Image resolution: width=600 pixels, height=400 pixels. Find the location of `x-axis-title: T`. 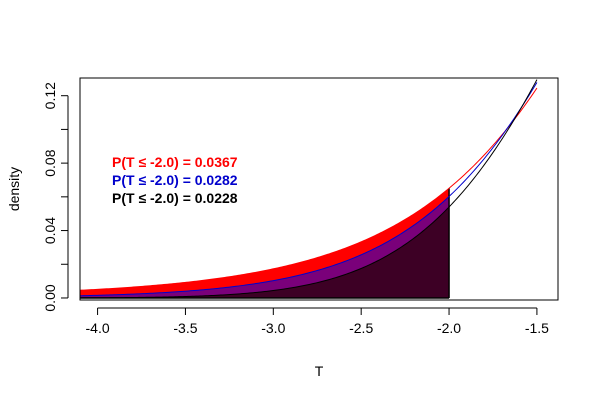

x-axis-title: T is located at coordinates (319, 371).